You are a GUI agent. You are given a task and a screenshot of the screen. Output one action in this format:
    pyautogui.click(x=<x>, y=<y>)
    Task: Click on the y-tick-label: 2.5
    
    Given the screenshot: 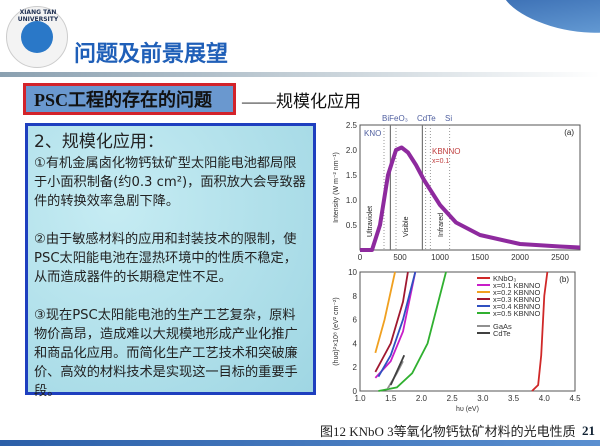 What is the action you would take?
    pyautogui.click(x=352, y=125)
    